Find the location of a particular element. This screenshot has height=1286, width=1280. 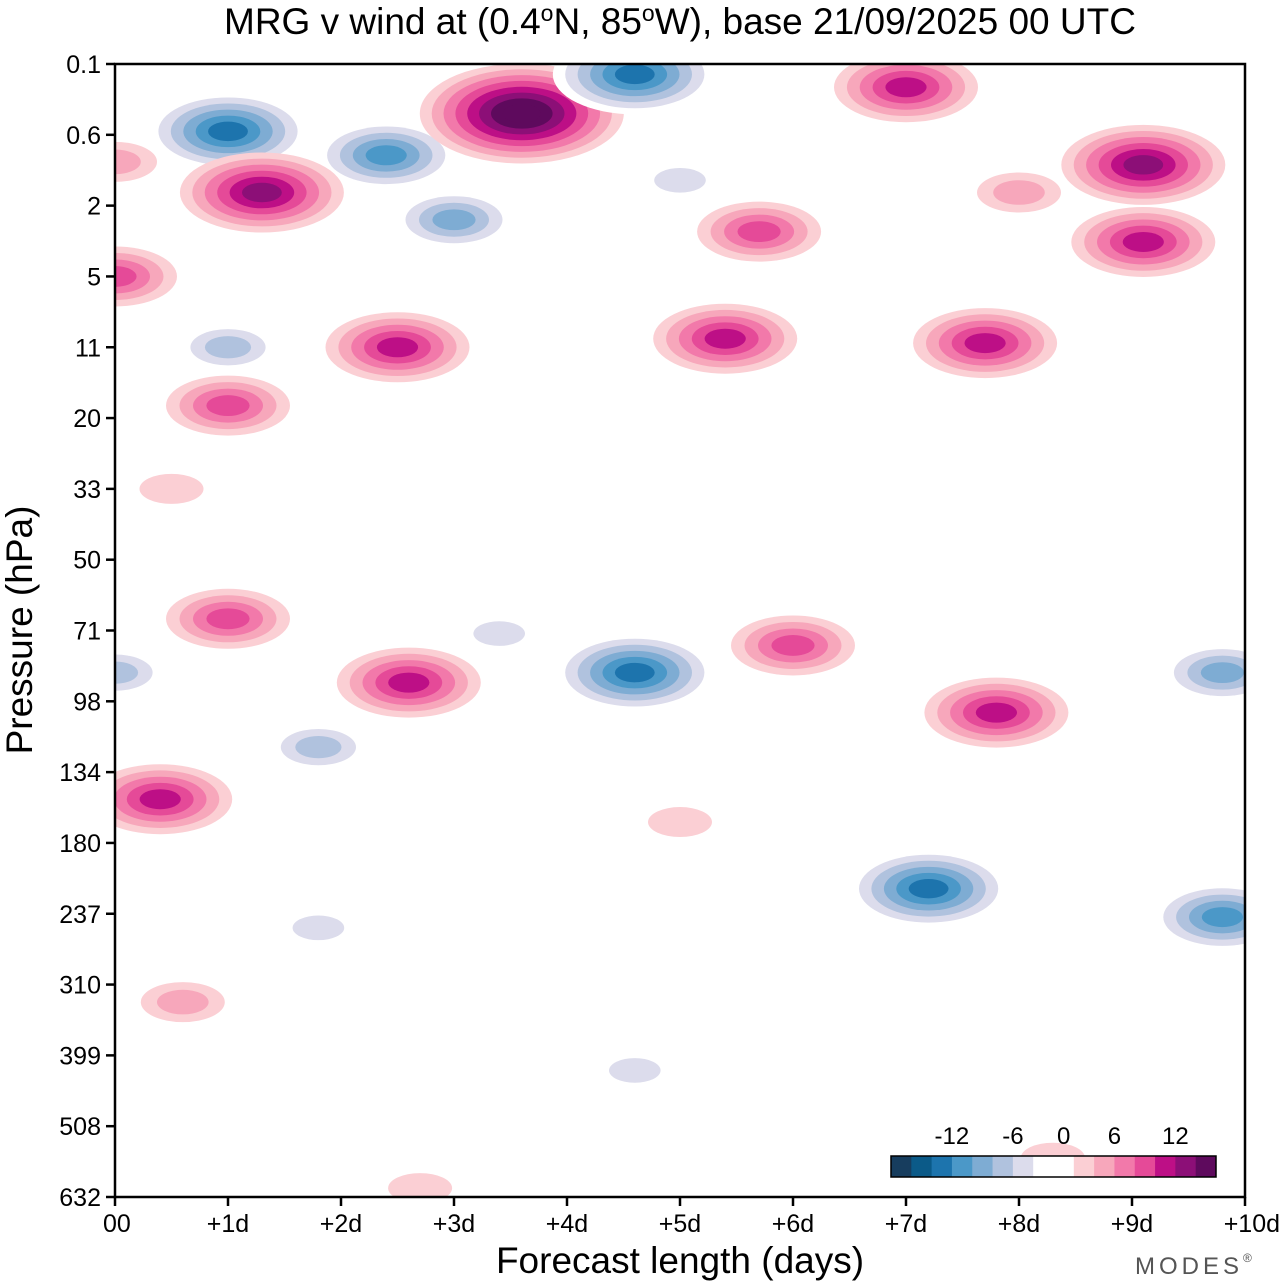

y-tick-label: 180 is located at coordinates (80, 844).